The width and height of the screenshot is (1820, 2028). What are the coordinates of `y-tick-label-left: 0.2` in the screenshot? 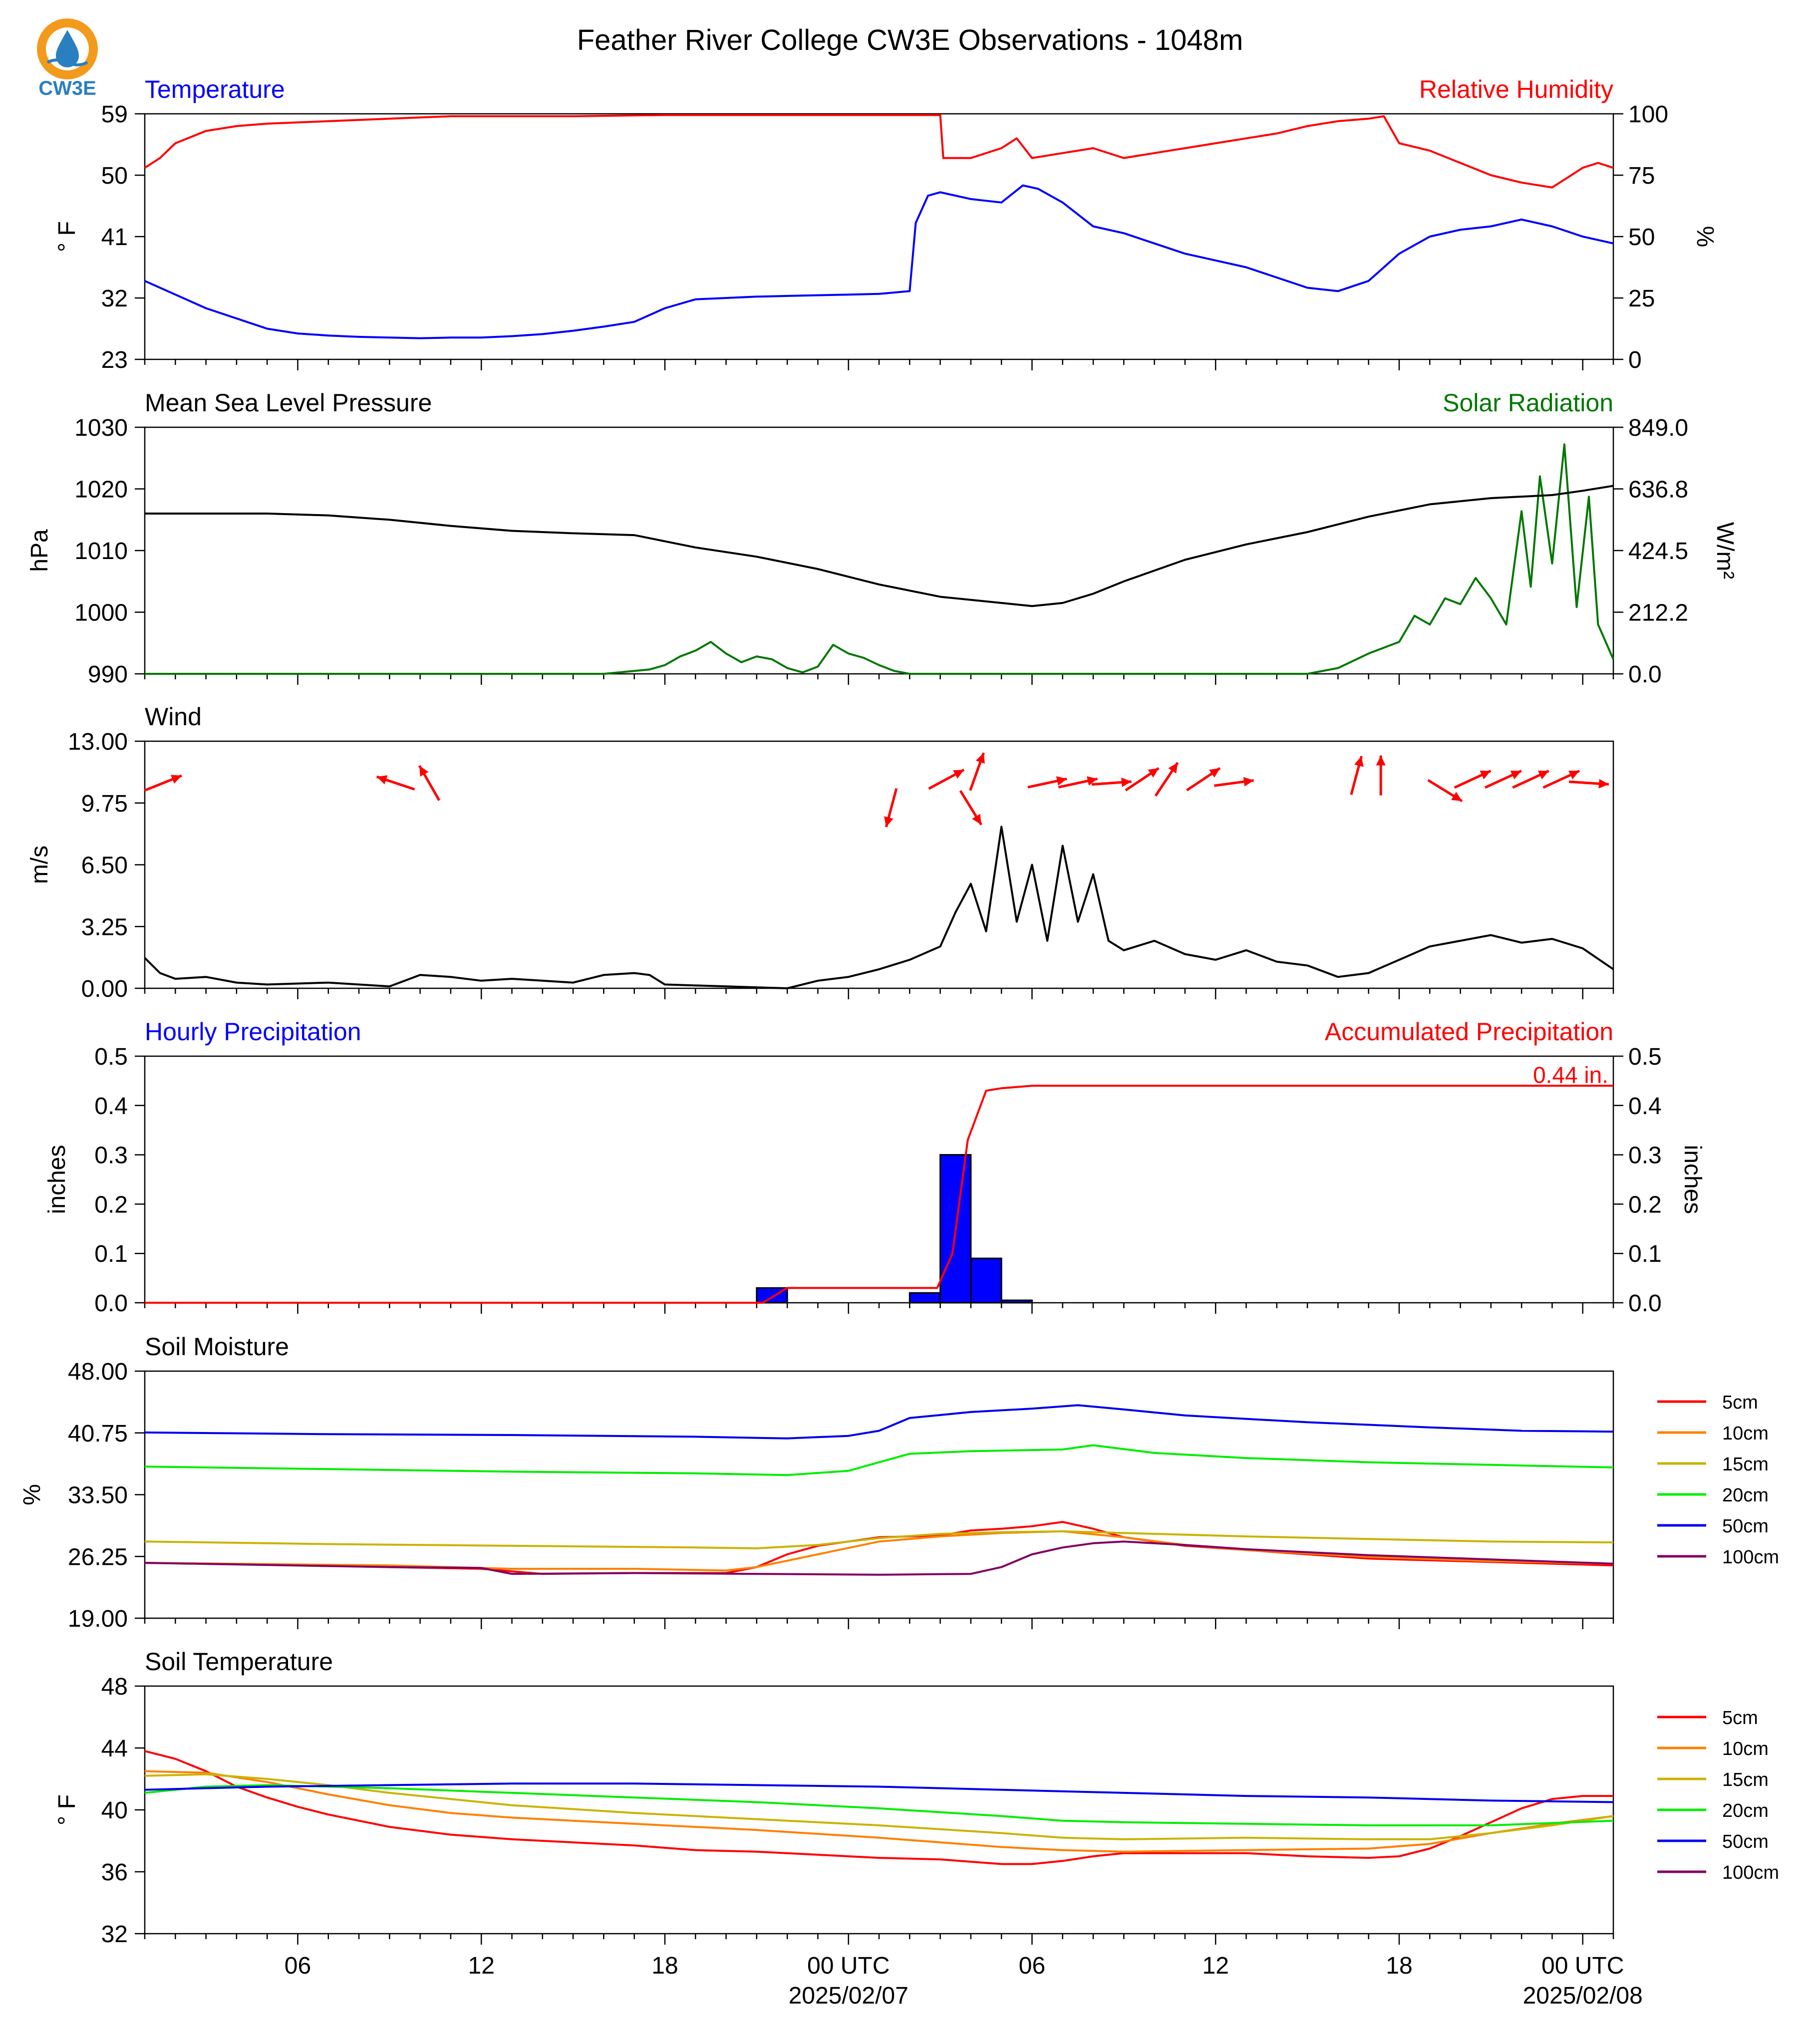 It's located at (111, 1204).